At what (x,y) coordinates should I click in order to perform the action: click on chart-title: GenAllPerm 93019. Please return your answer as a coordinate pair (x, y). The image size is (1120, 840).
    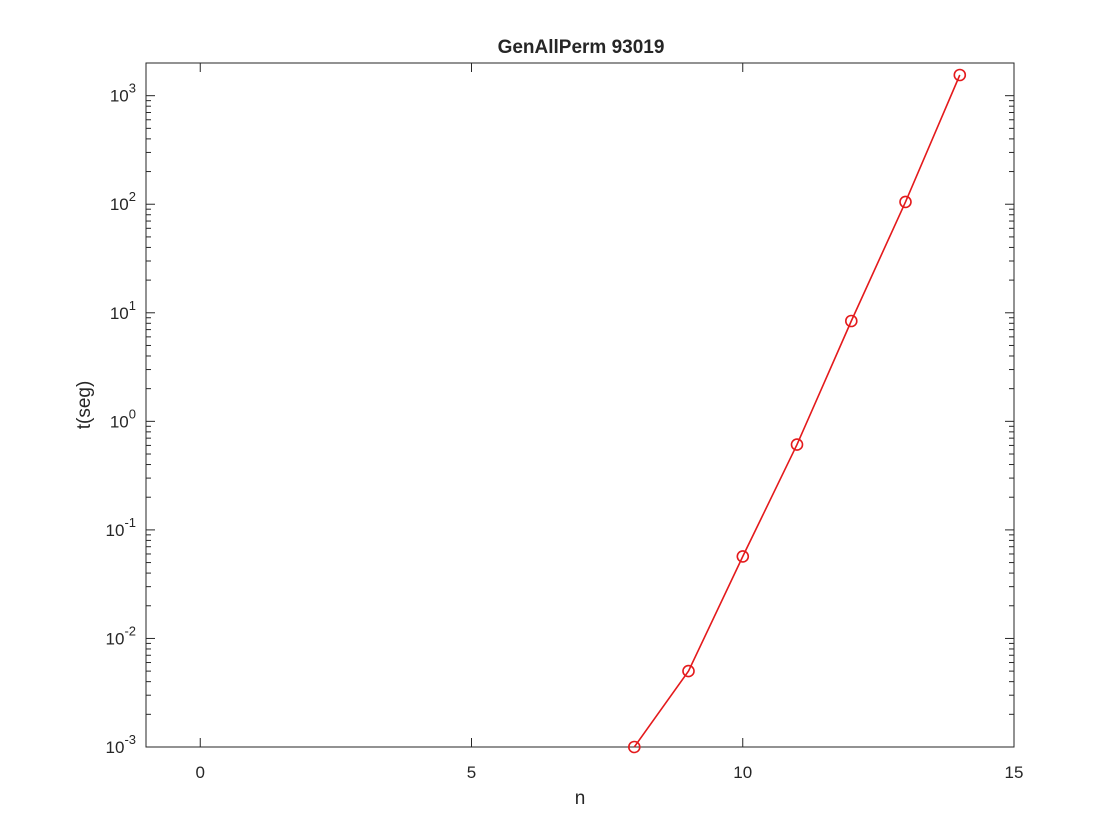
    Looking at the image, I should click on (581, 47).